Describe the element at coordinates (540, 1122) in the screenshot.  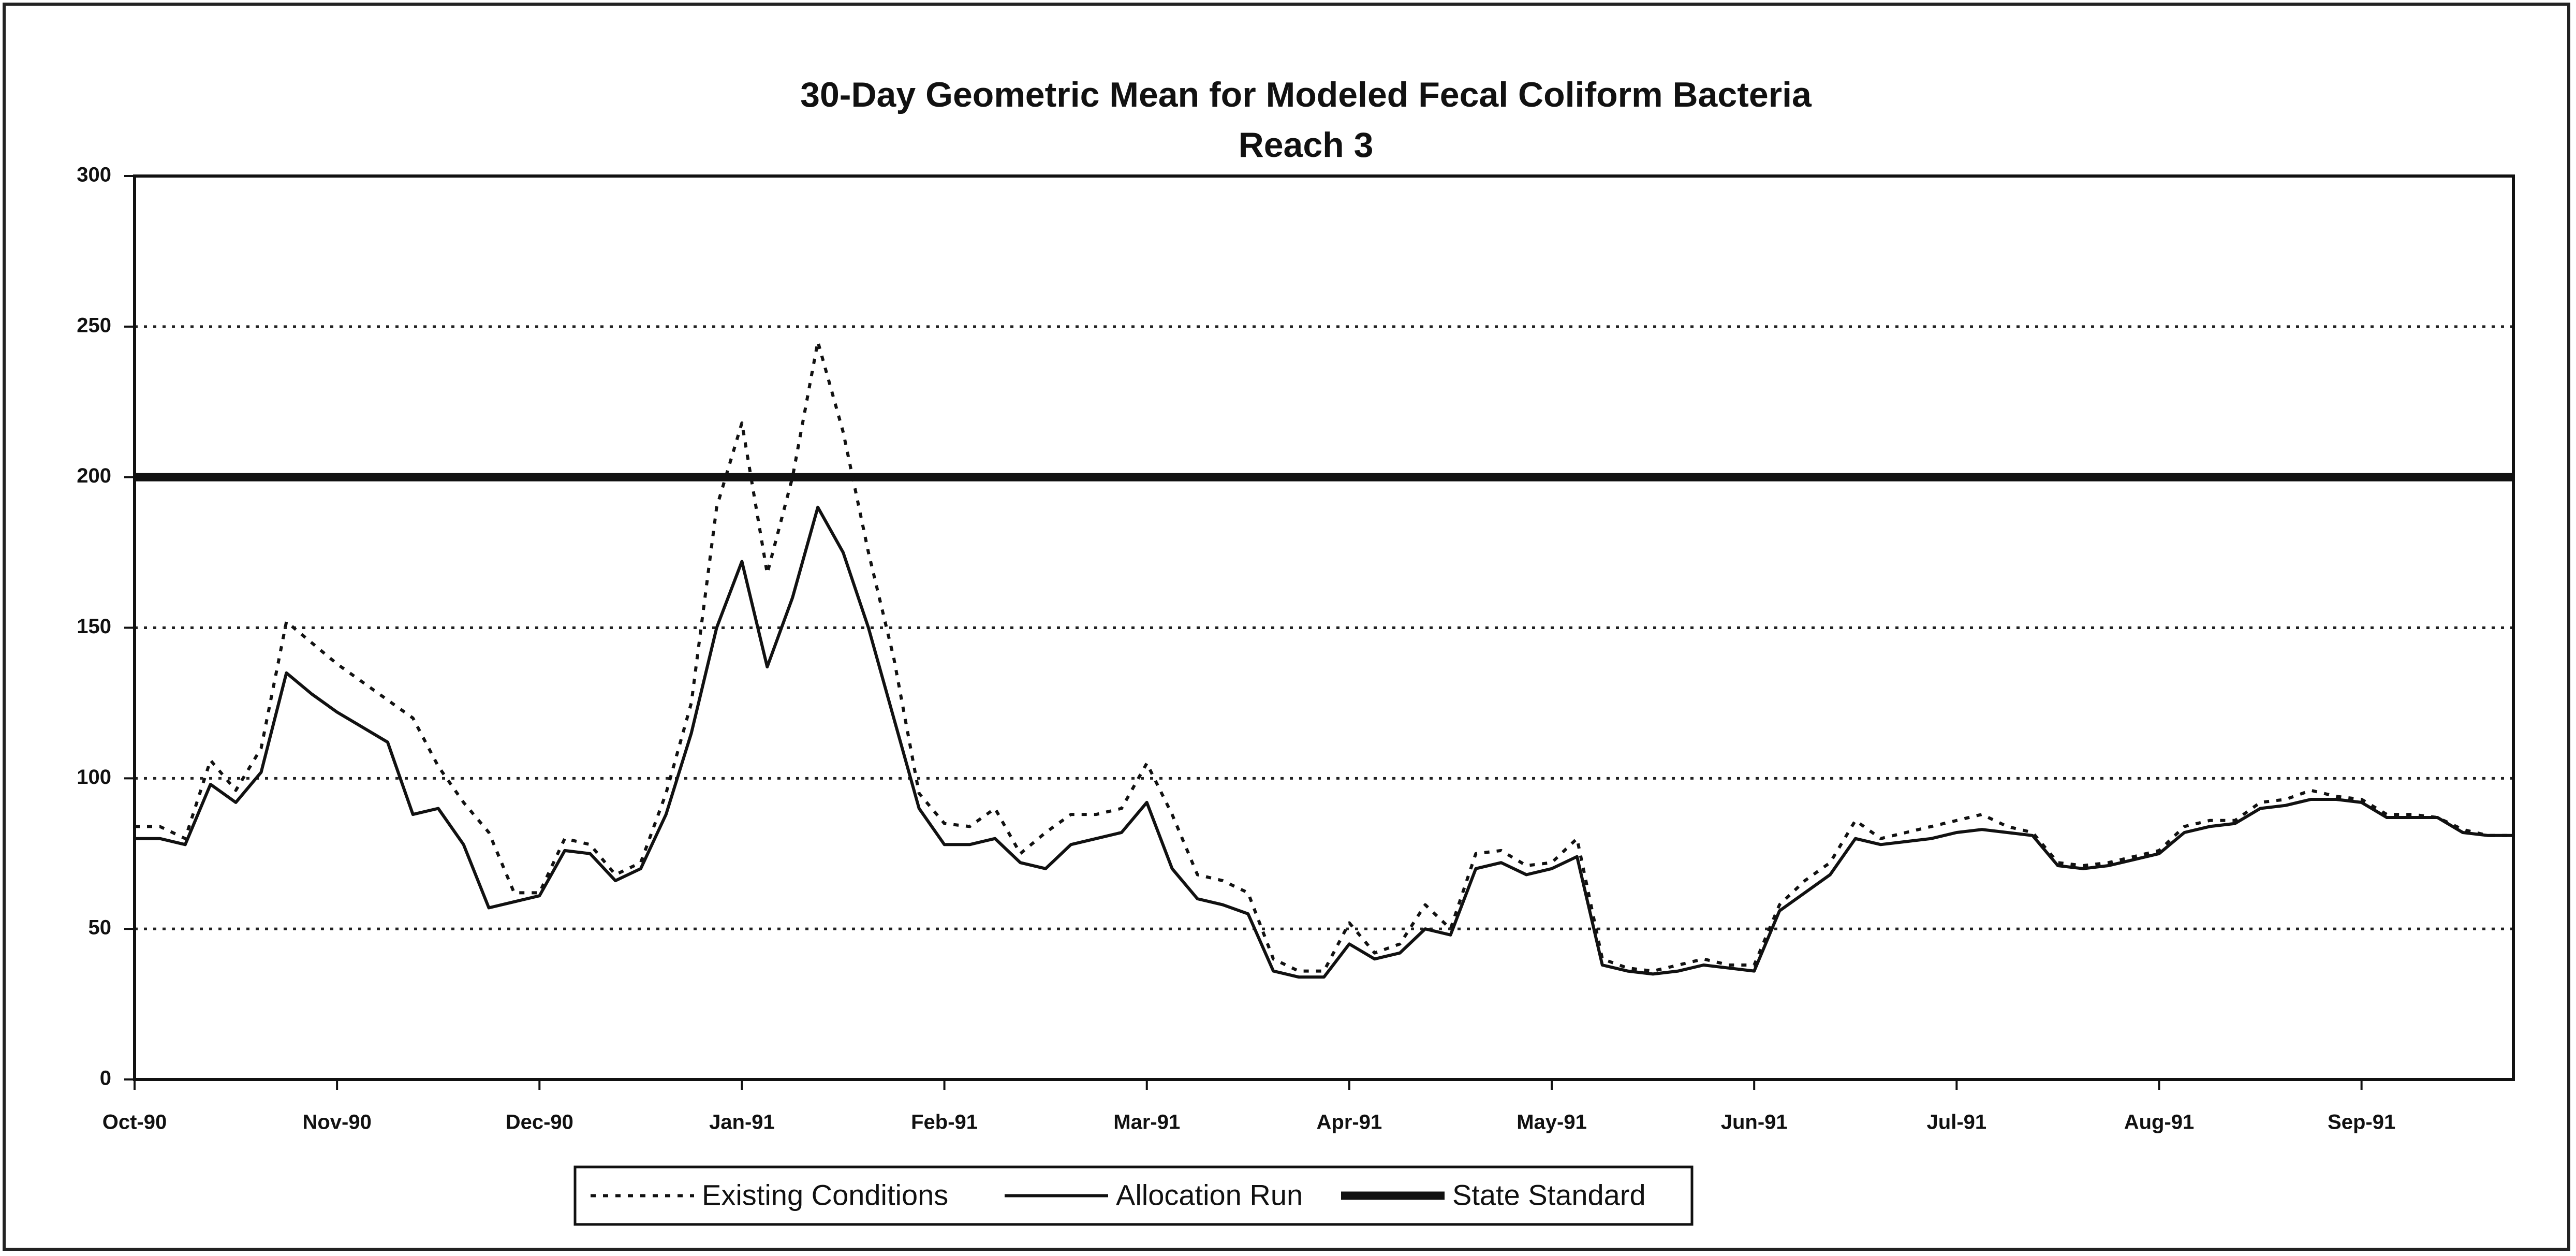
I see `x-tick-label: Dec-90` at that location.